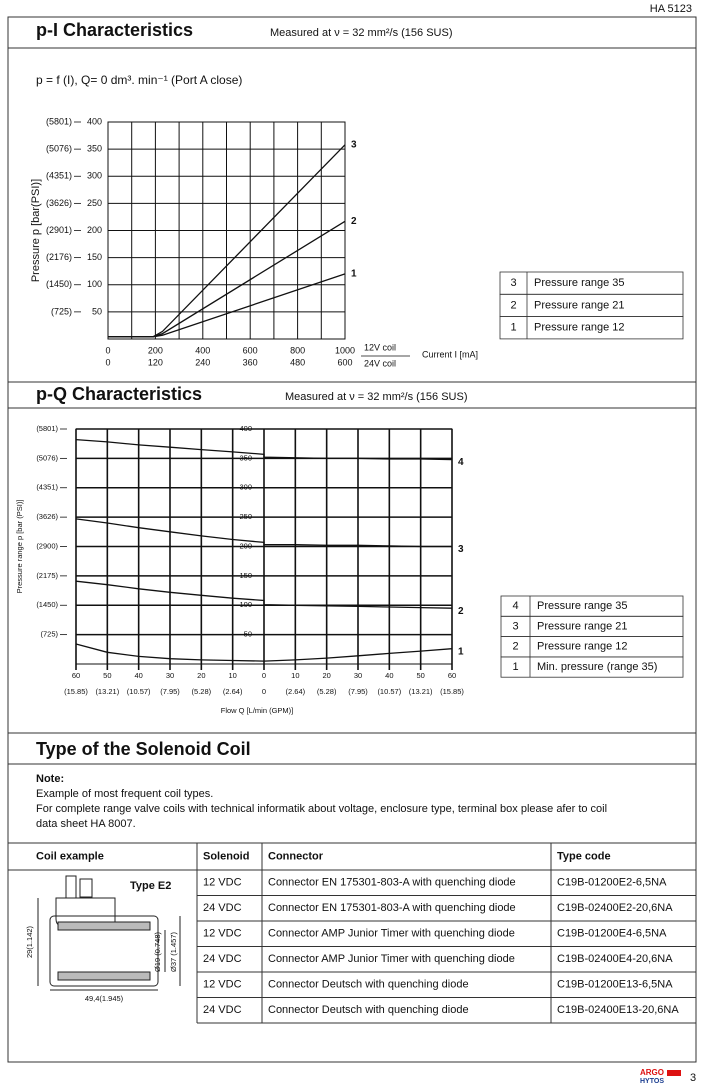 Image resolution: width=703 pixels, height=1088 pixels. I want to click on psi-tick-label: (2175), so click(47, 575).